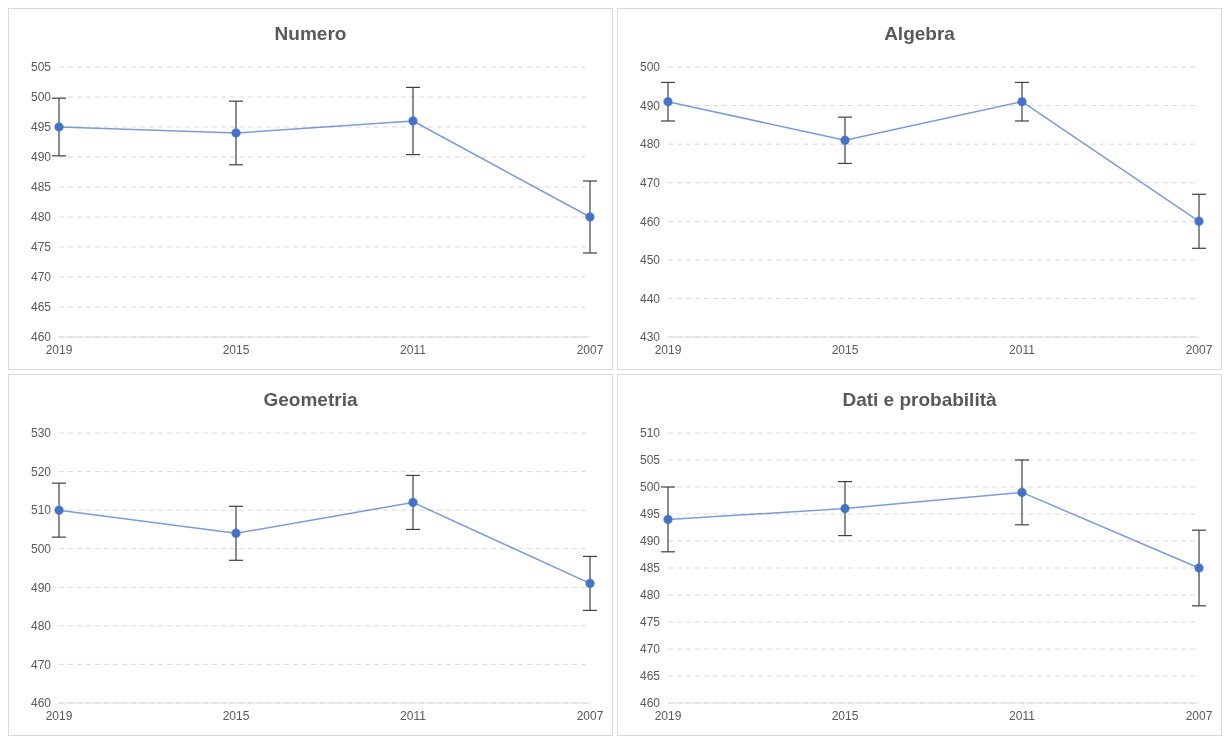 This screenshot has height=744, width=1230. I want to click on chart-title: Dati e probabilità, so click(919, 400).